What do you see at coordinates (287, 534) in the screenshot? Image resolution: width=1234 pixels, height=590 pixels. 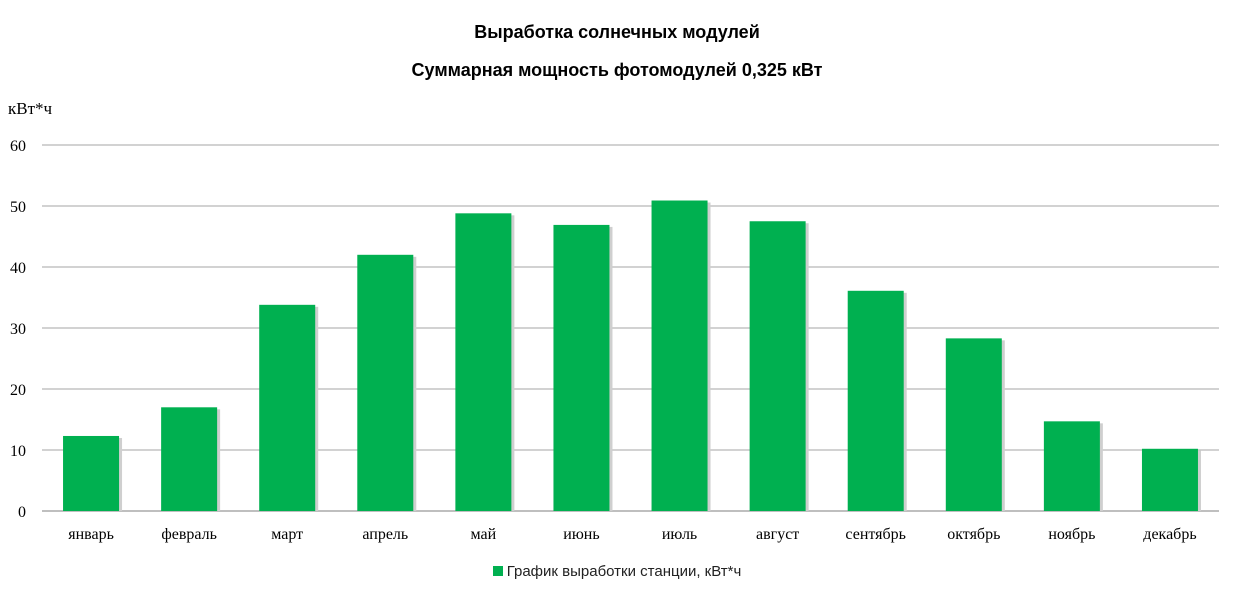 I see `x-tick-label: март` at bounding box center [287, 534].